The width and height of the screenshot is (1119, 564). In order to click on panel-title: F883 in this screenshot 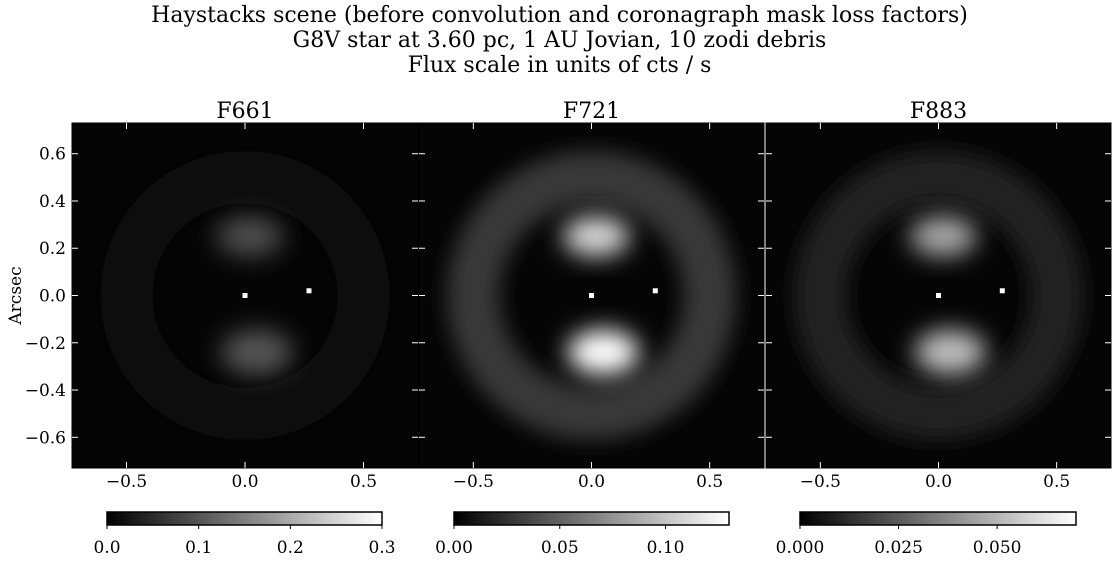, I will do `click(938, 111)`.